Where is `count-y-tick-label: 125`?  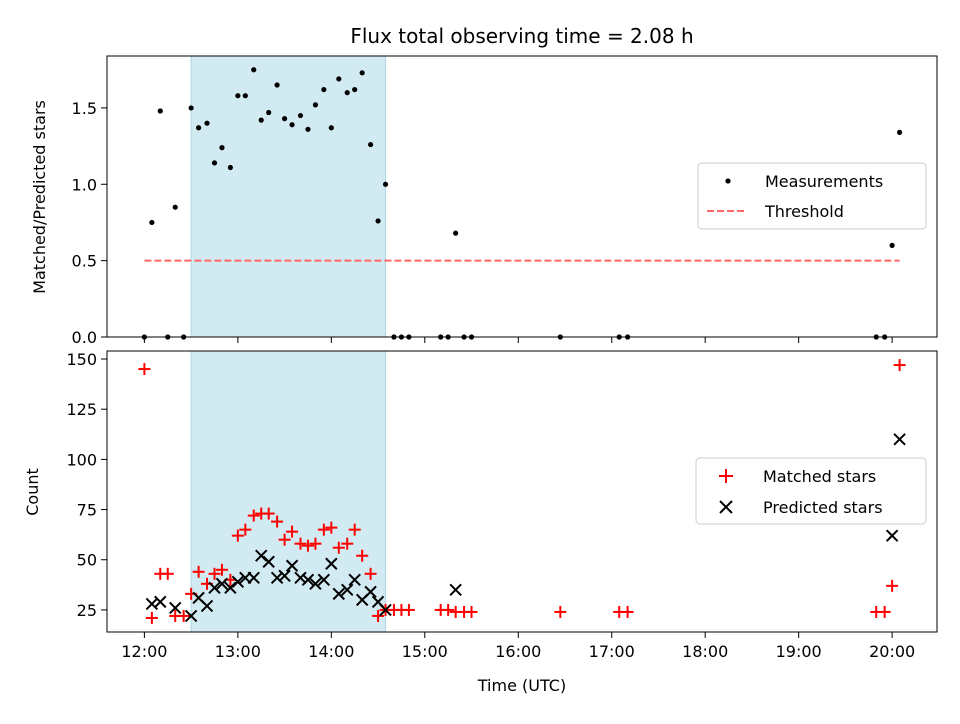
count-y-tick-label: 125 is located at coordinates (81, 409).